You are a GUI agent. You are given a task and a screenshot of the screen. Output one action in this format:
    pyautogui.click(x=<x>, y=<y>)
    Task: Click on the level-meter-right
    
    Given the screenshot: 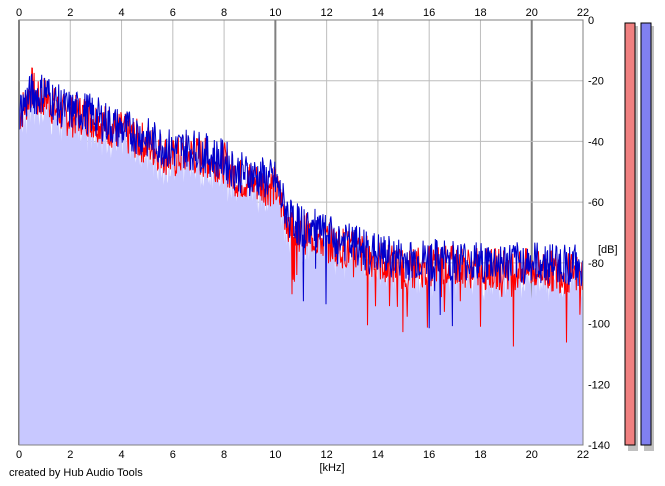 What is the action you would take?
    pyautogui.click(x=647, y=236)
    